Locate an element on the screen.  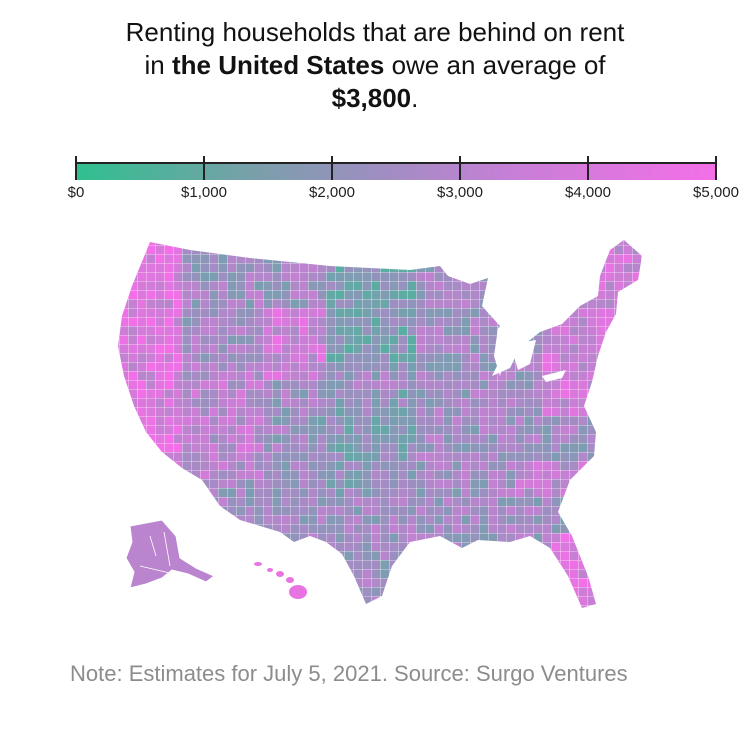
legend-top-rule is located at coordinates (396, 163).